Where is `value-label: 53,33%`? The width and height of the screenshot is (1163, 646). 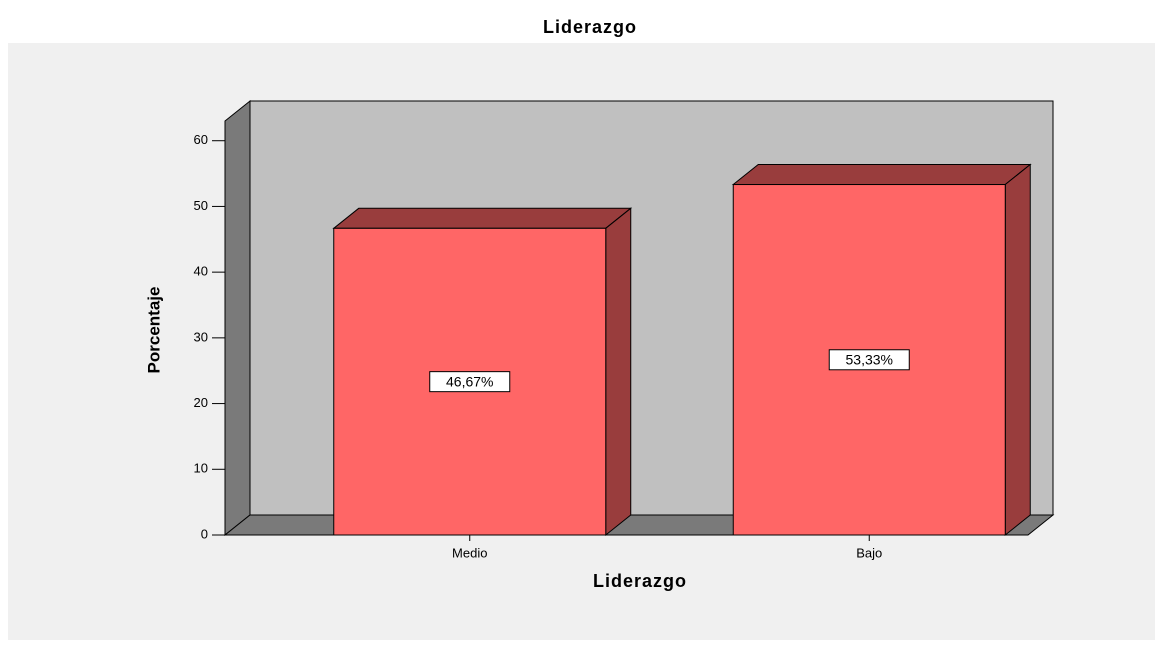 value-label: 53,33% is located at coordinates (869, 359).